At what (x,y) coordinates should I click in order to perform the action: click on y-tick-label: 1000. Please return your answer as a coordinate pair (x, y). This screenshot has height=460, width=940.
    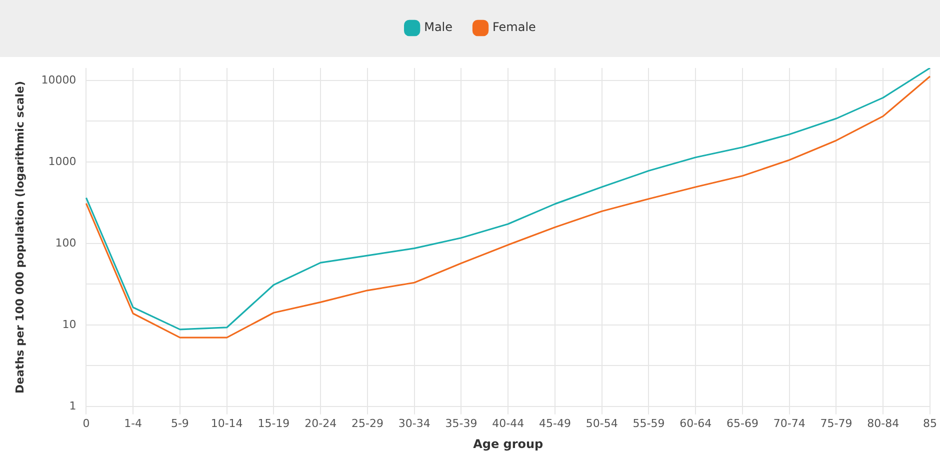
    Looking at the image, I should click on (62, 161).